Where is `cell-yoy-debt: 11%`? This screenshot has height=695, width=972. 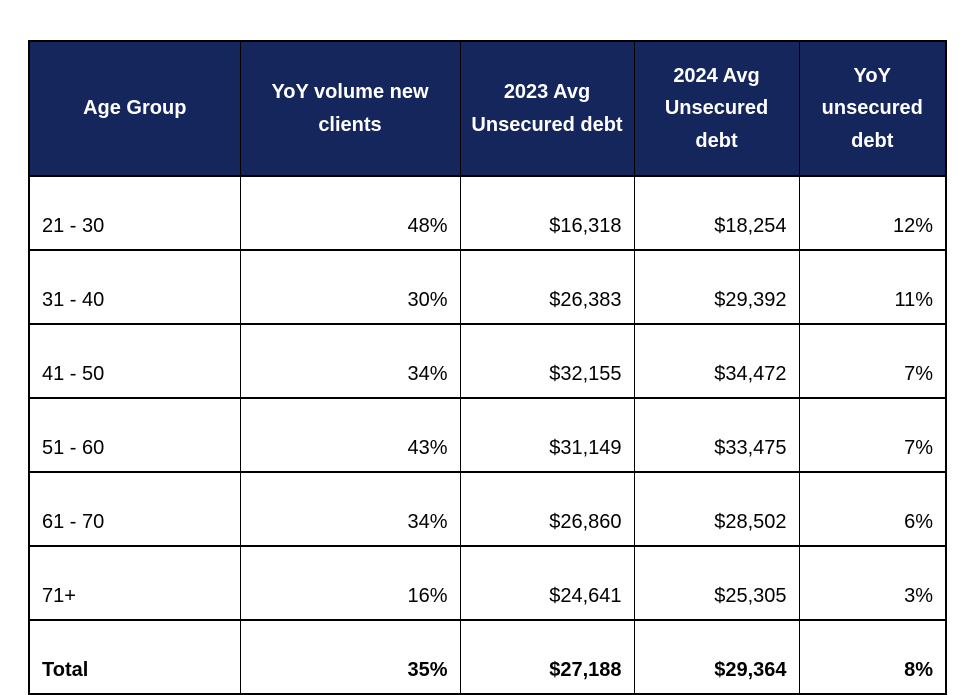 cell-yoy-debt: 11% is located at coordinates (872, 287).